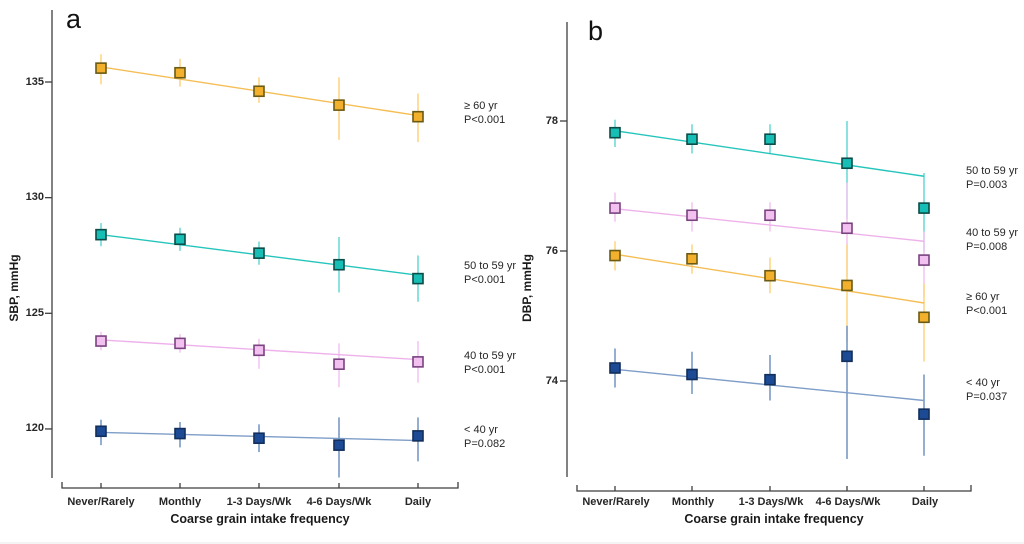 This screenshot has width=1024, height=544. I want to click on panel-b-y-axis-title: DBP, mmHg, so click(527, 288).